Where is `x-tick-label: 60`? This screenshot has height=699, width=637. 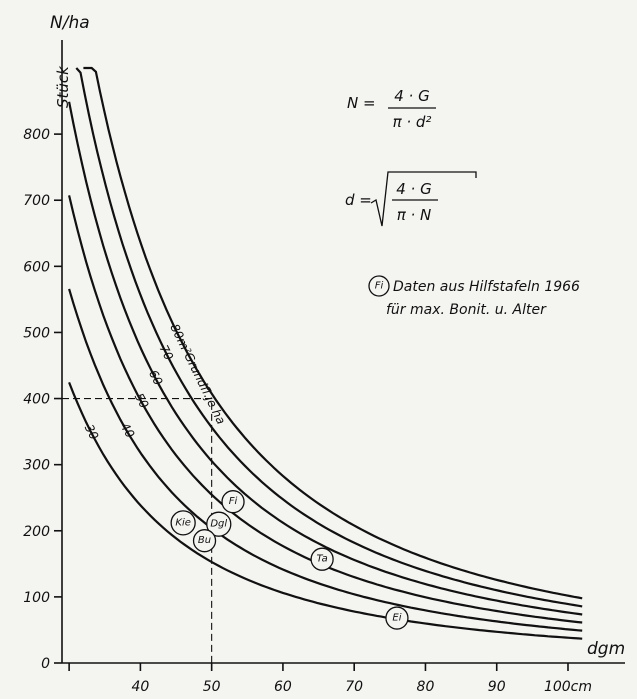
x-tick-label: 60 is located at coordinates (283, 687).